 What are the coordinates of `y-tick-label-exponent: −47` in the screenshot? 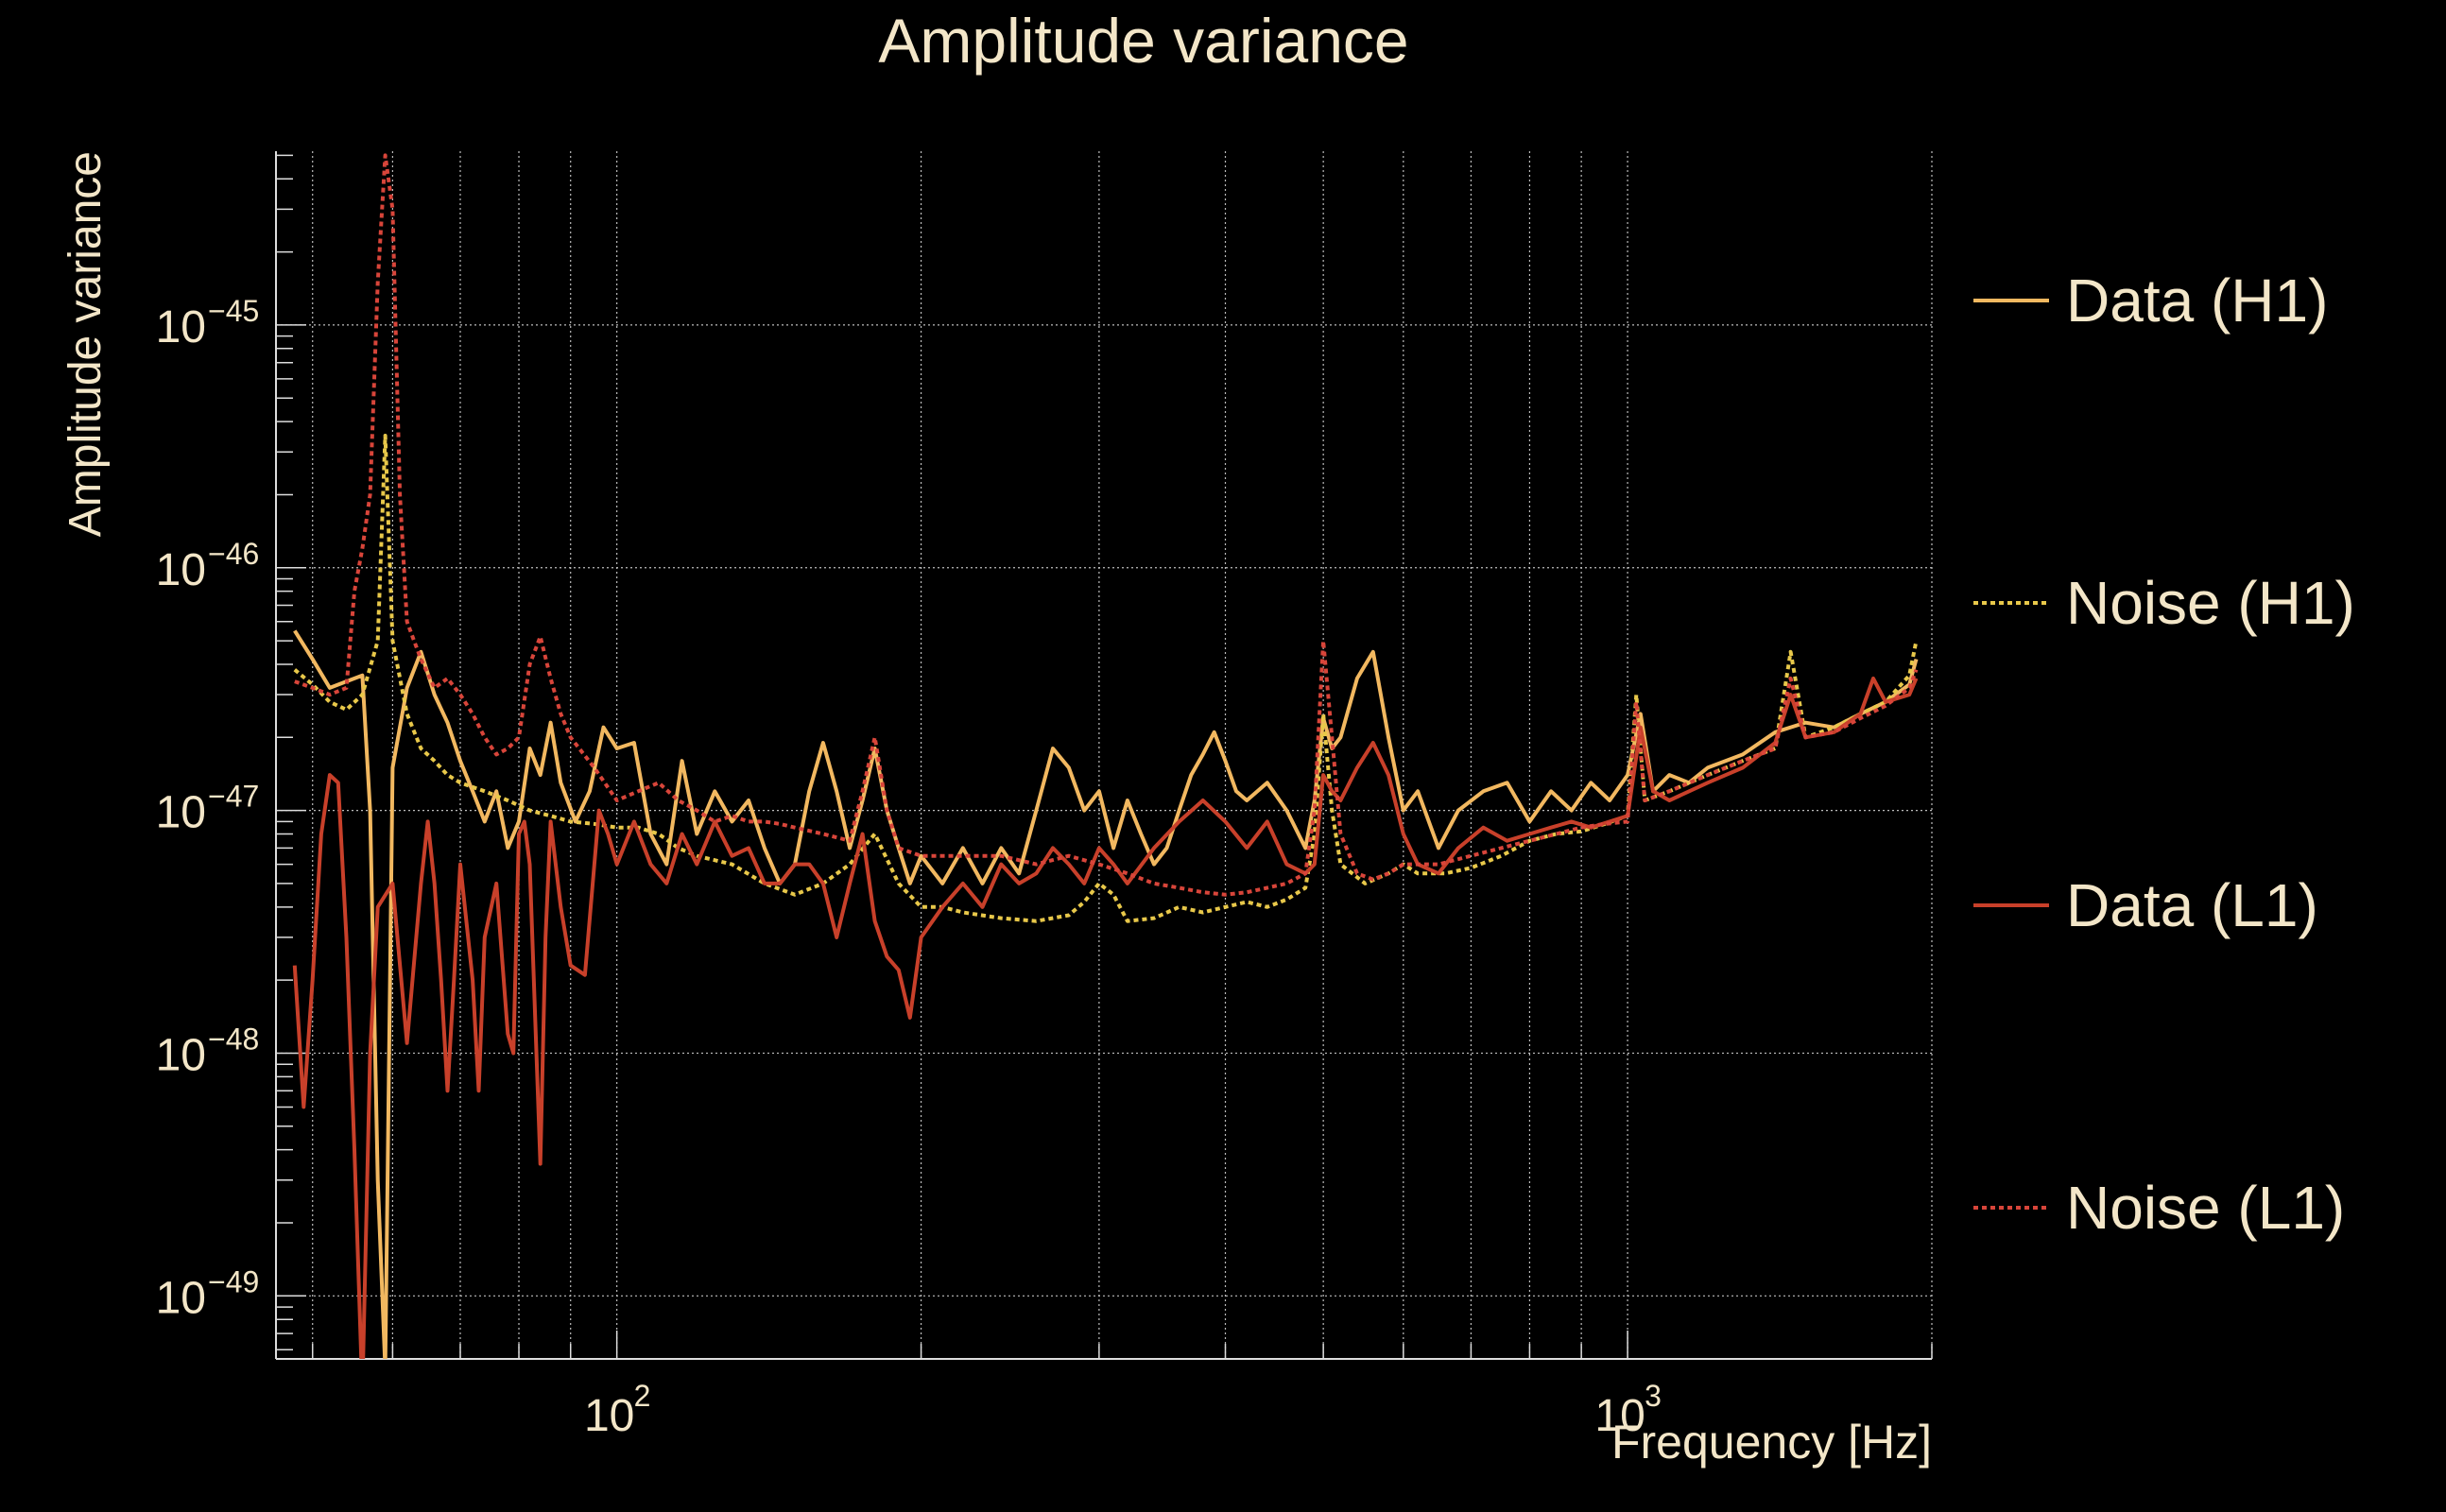 It's located at (233, 797).